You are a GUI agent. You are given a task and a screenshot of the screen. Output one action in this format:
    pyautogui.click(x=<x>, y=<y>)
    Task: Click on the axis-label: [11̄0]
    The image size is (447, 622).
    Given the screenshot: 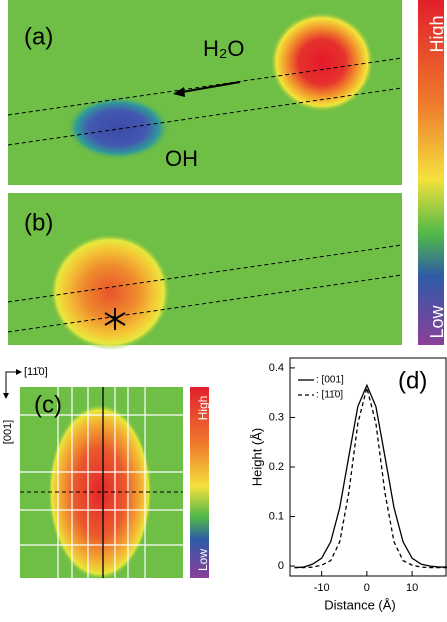 What is the action you would take?
    pyautogui.click(x=36, y=372)
    